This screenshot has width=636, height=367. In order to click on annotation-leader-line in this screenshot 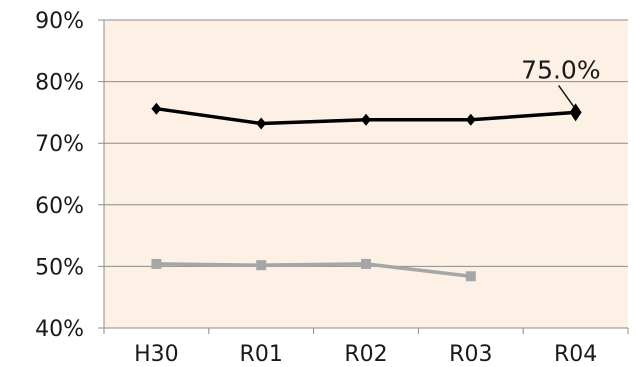, I will do `click(566, 95)`.